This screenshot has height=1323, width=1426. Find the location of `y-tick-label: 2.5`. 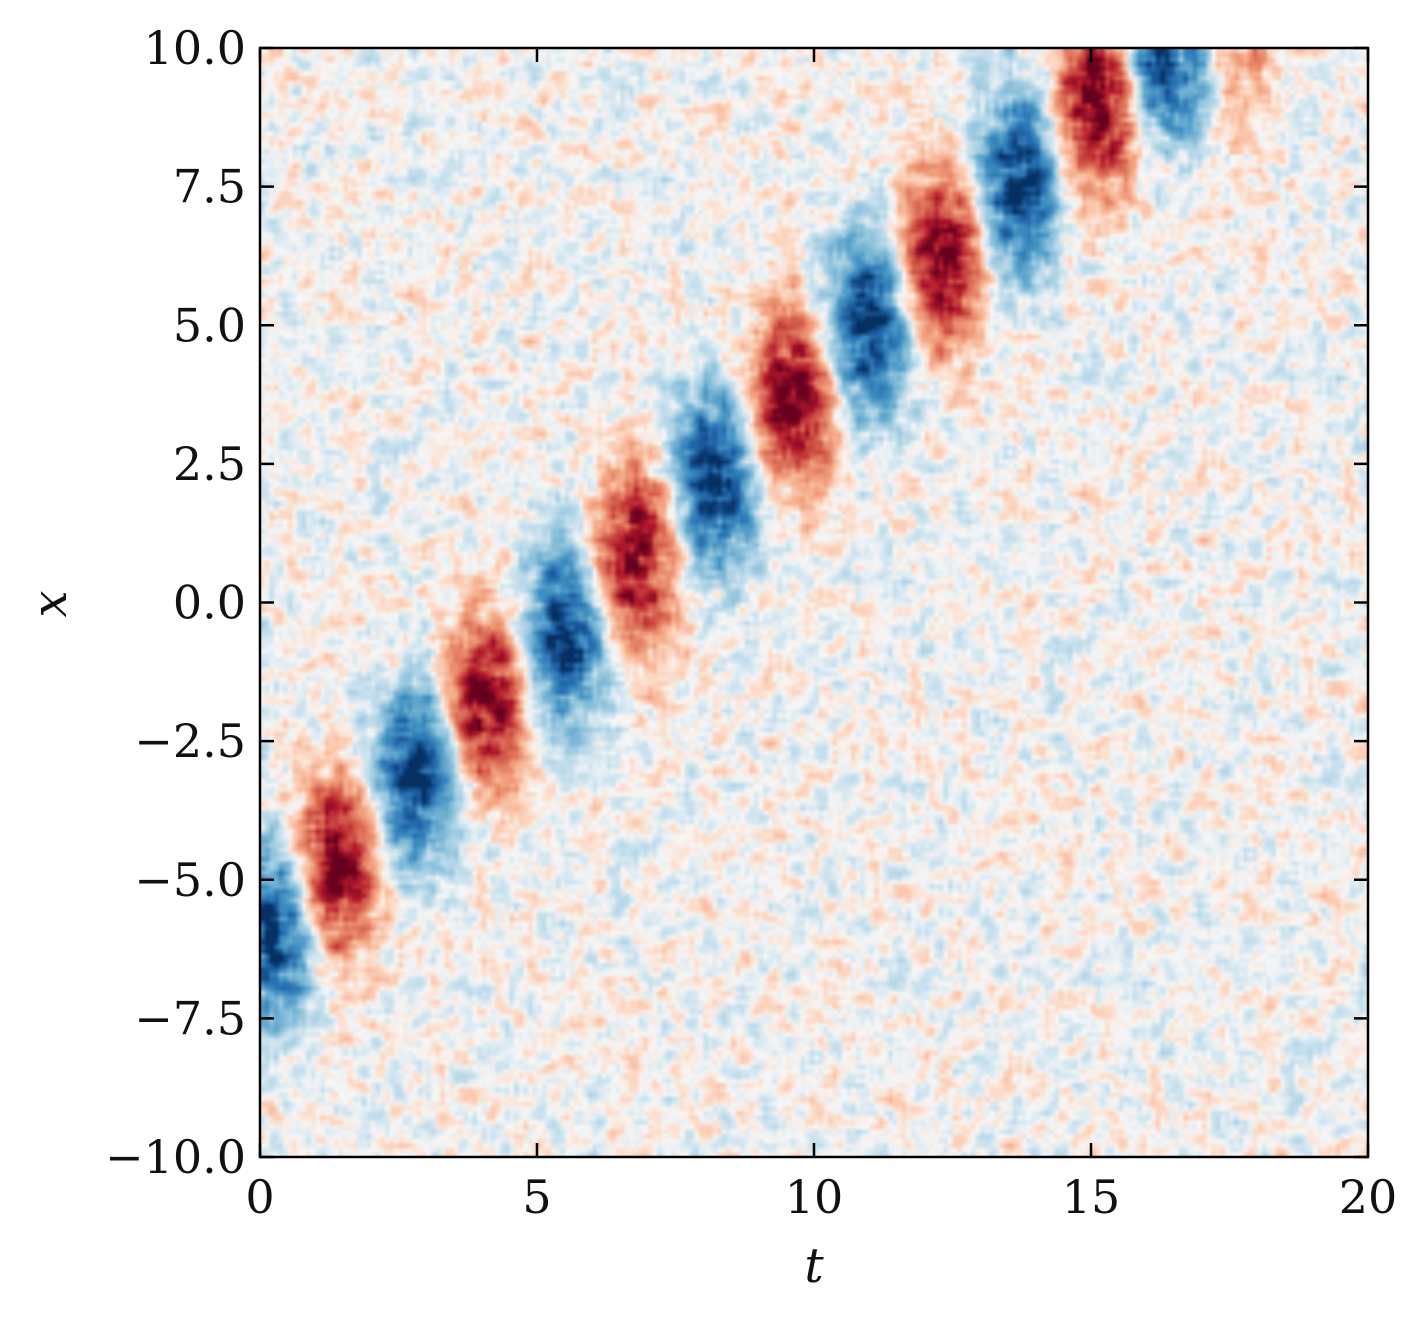

y-tick-label: 2.5 is located at coordinates (209, 464).